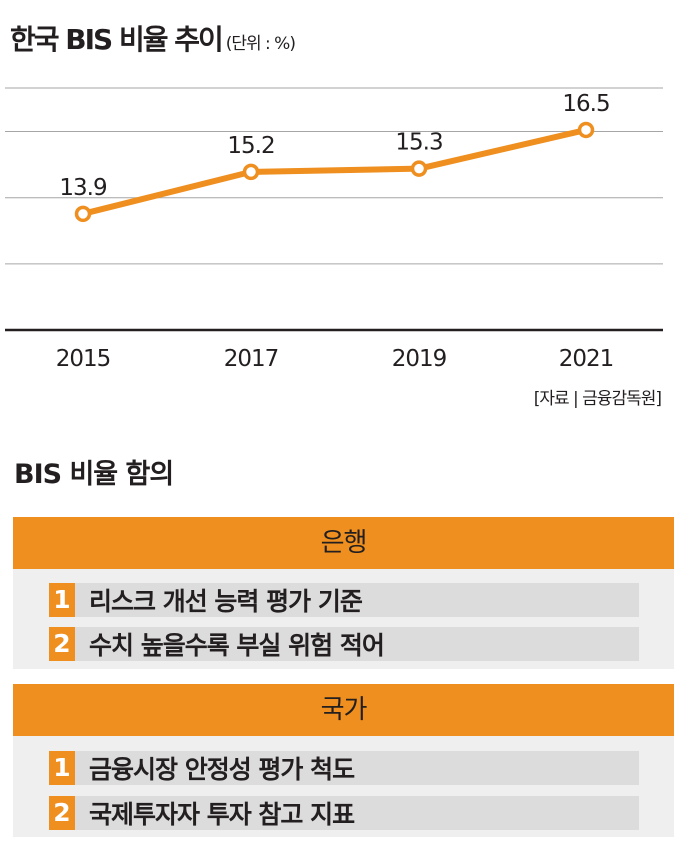  I want to click on bank-item-1: 1 리스크 개선 능력 평가 기준, so click(344, 600).